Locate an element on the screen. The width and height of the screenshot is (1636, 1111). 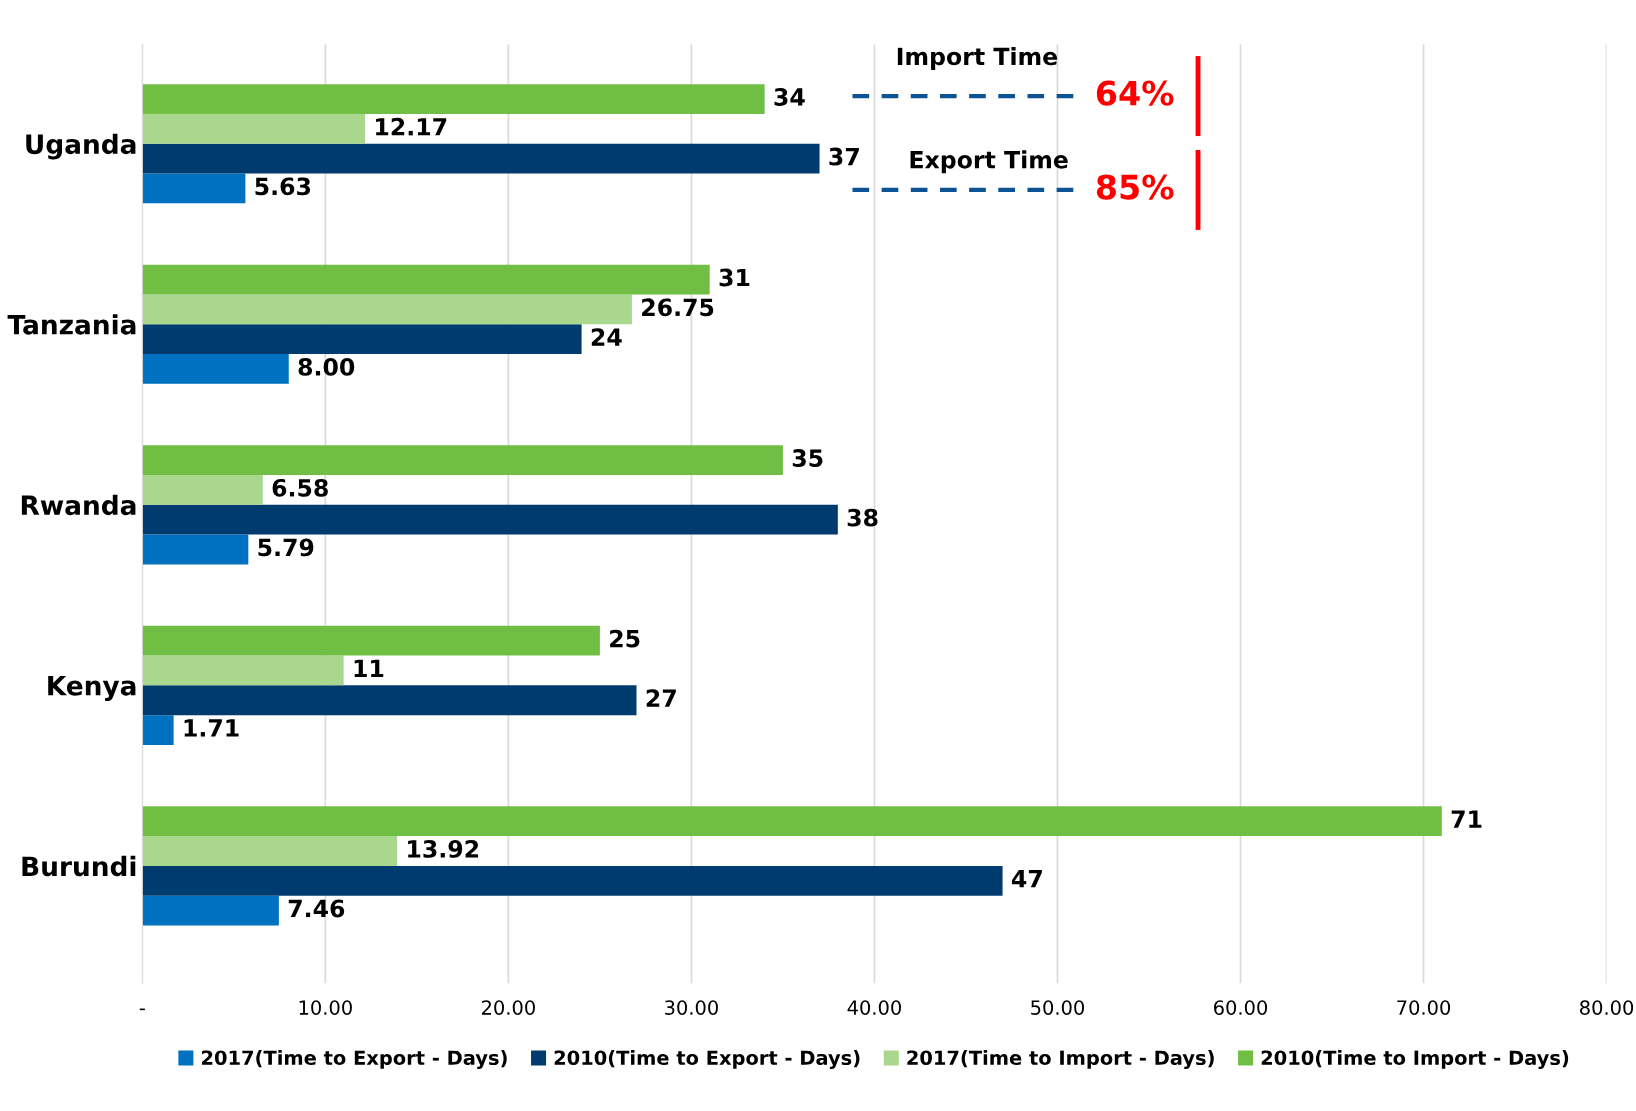
data-label: 7.46 is located at coordinates (316, 908).